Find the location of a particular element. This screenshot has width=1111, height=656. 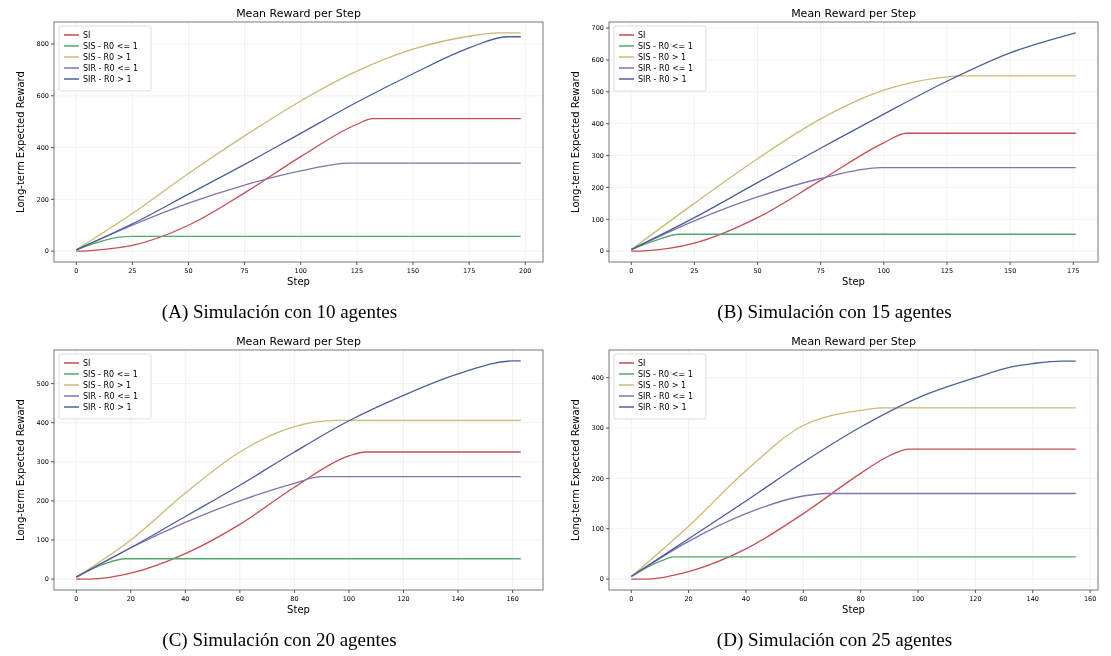

text: (D) Simulación con 25 agentes is located at coordinates (834, 640).